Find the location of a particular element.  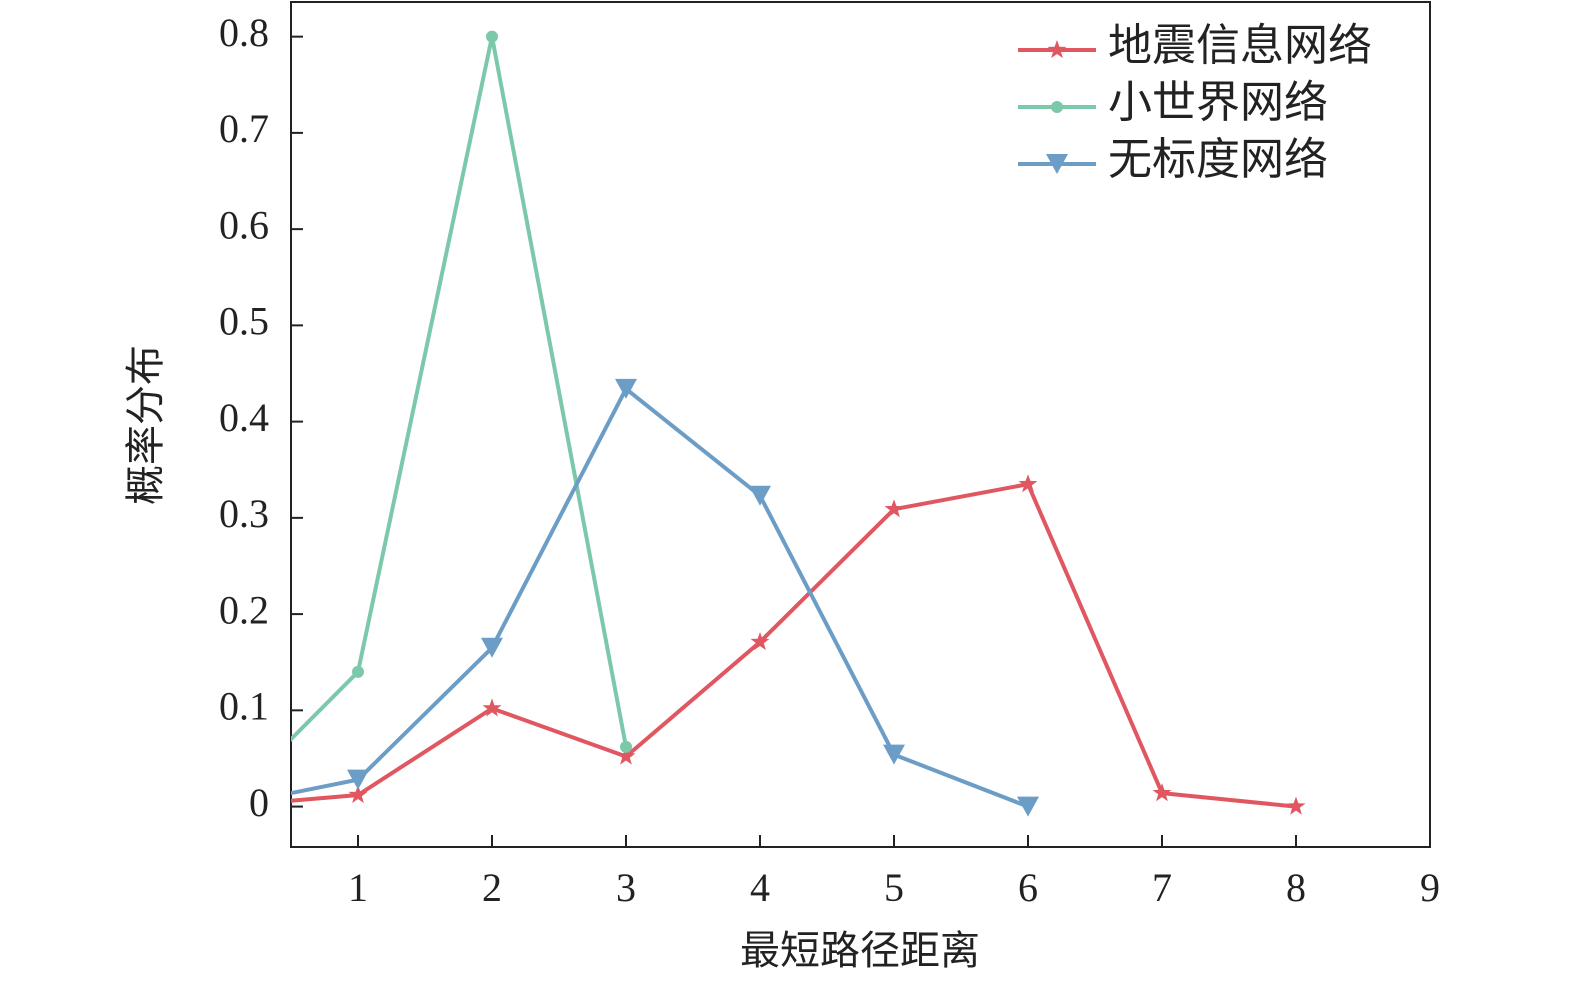

x-tick-label: 9 is located at coordinates (1430, 887).